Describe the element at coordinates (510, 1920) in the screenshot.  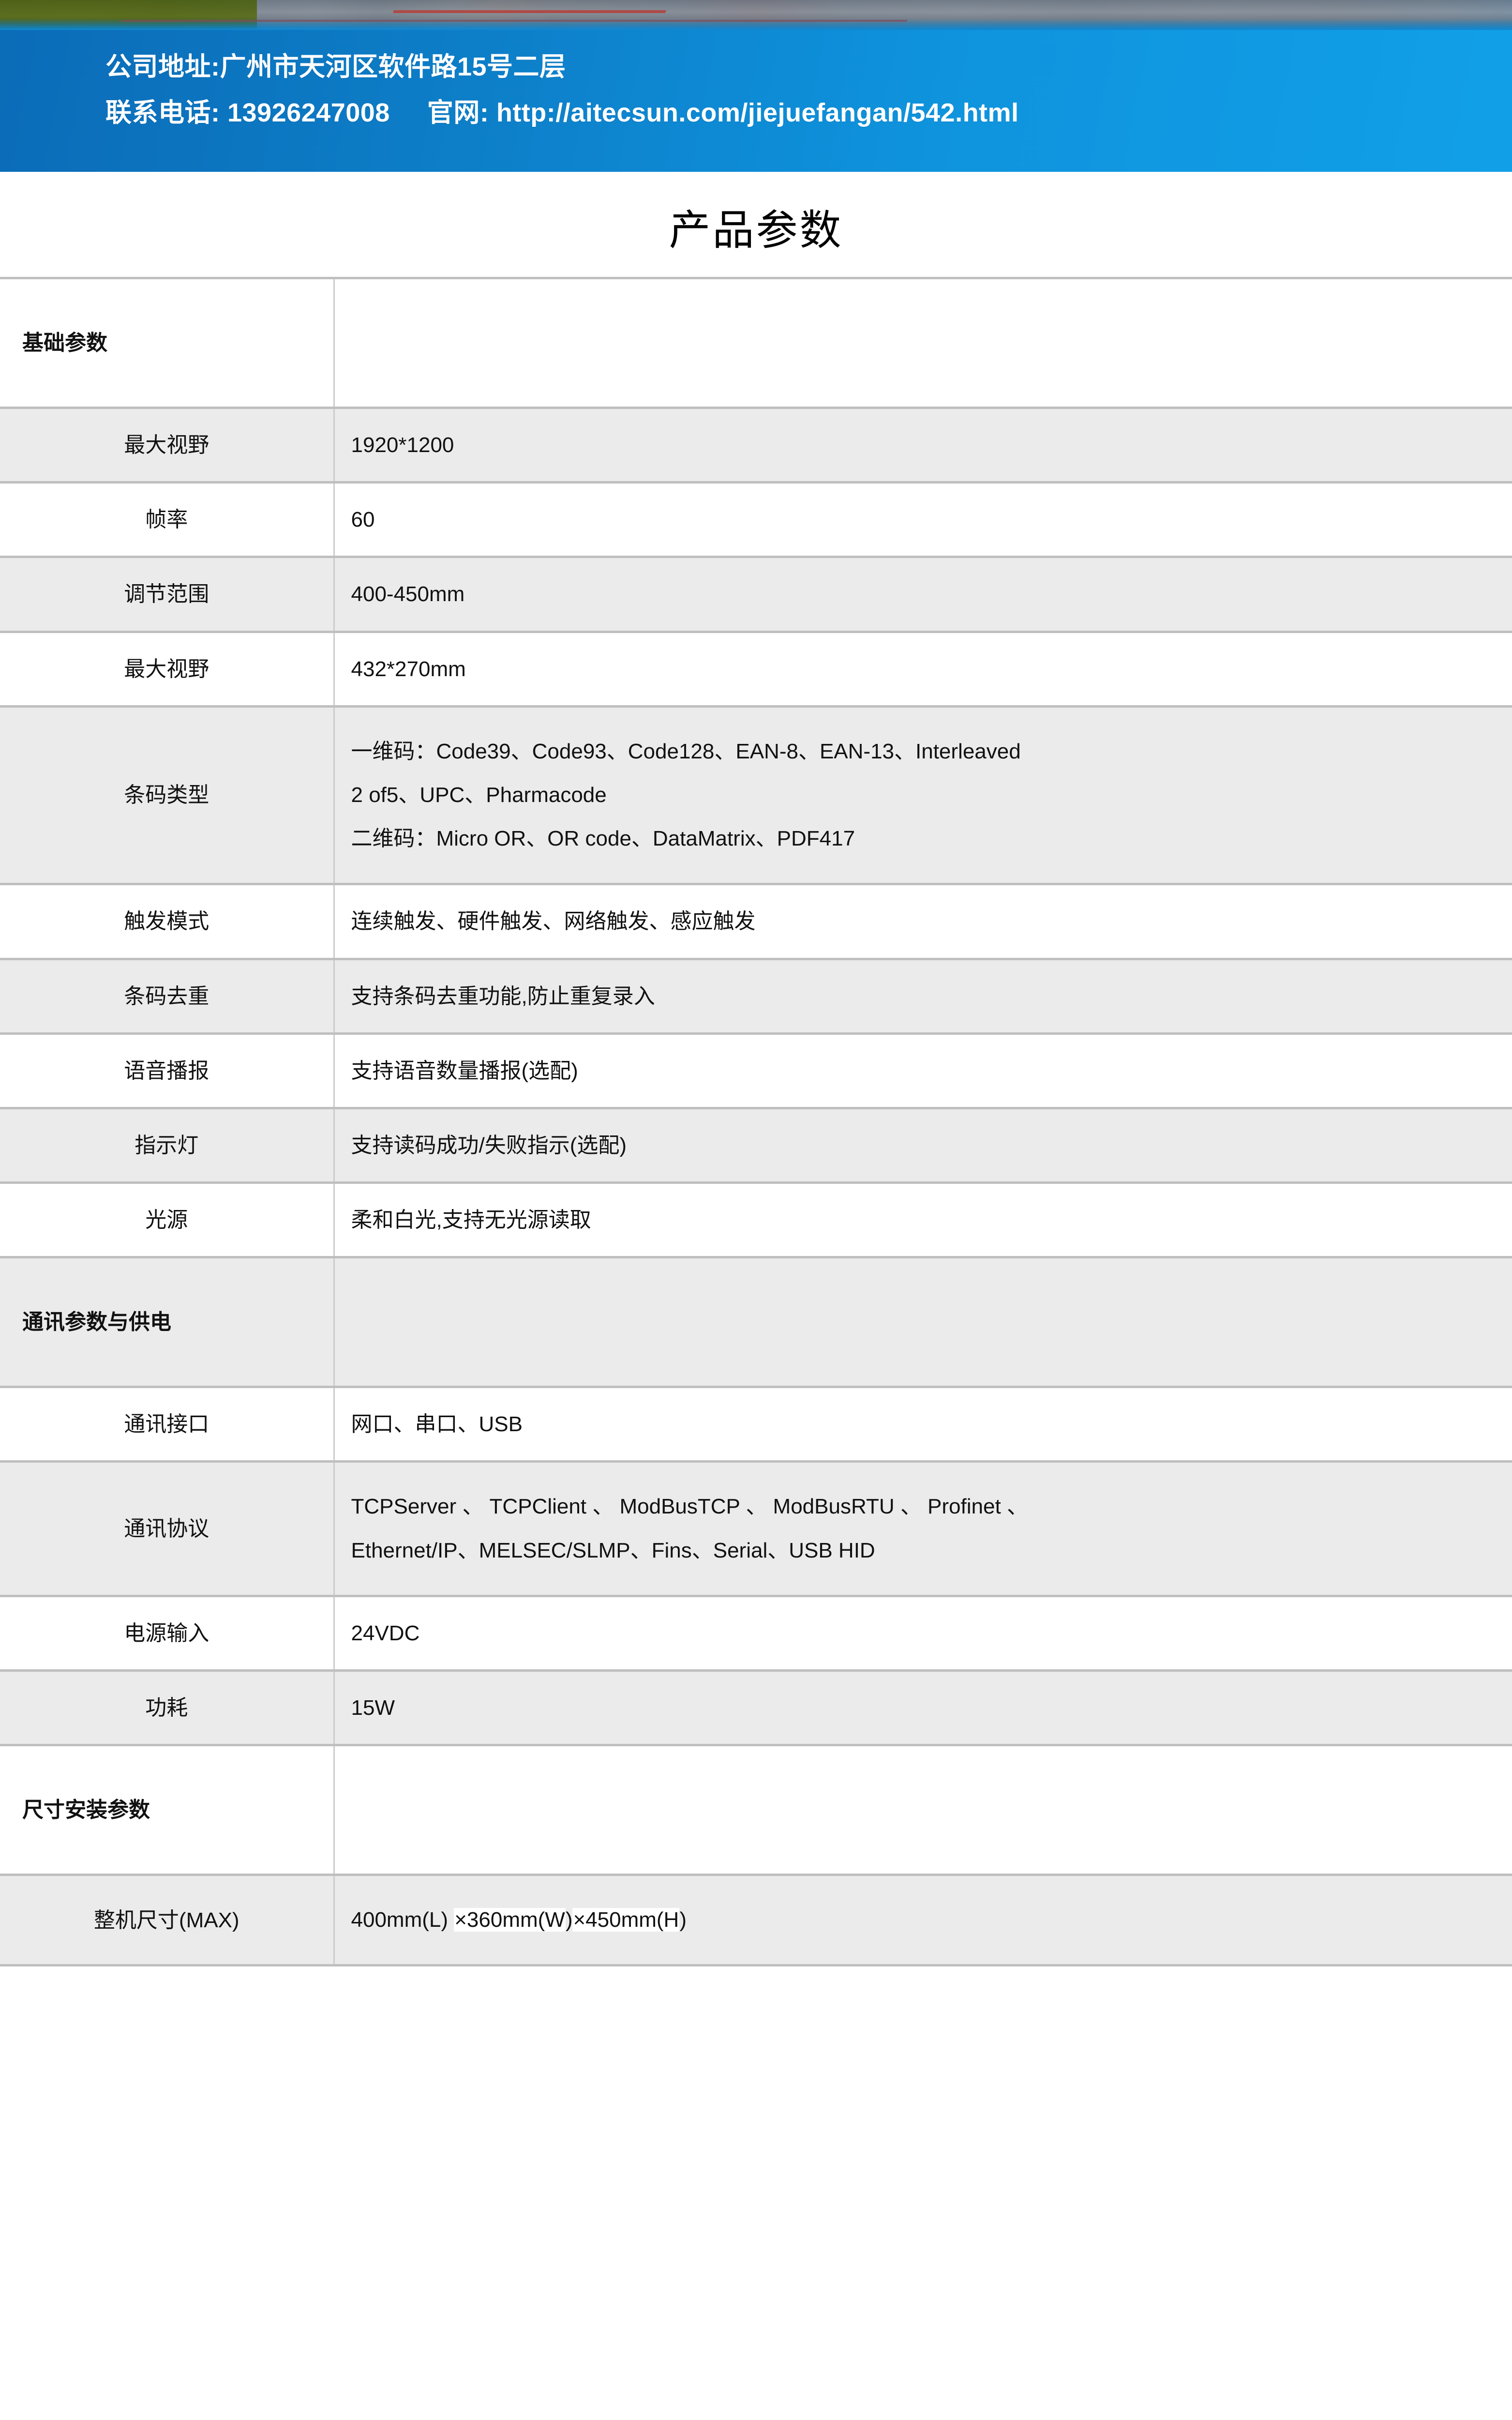
I see `highlighted-text-segment: ×360mm(W` at that location.